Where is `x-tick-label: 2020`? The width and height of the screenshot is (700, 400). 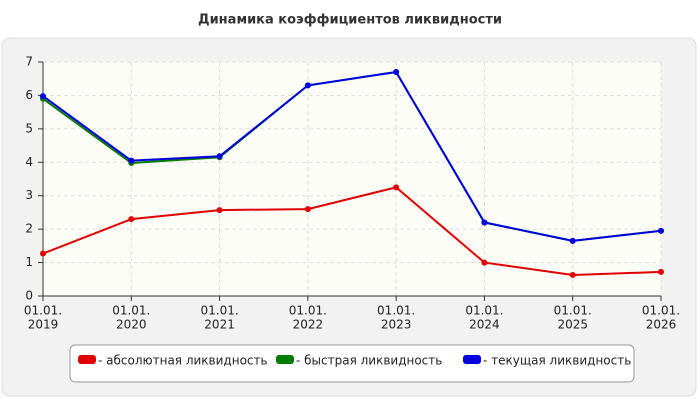
x-tick-label: 2020 is located at coordinates (131, 325).